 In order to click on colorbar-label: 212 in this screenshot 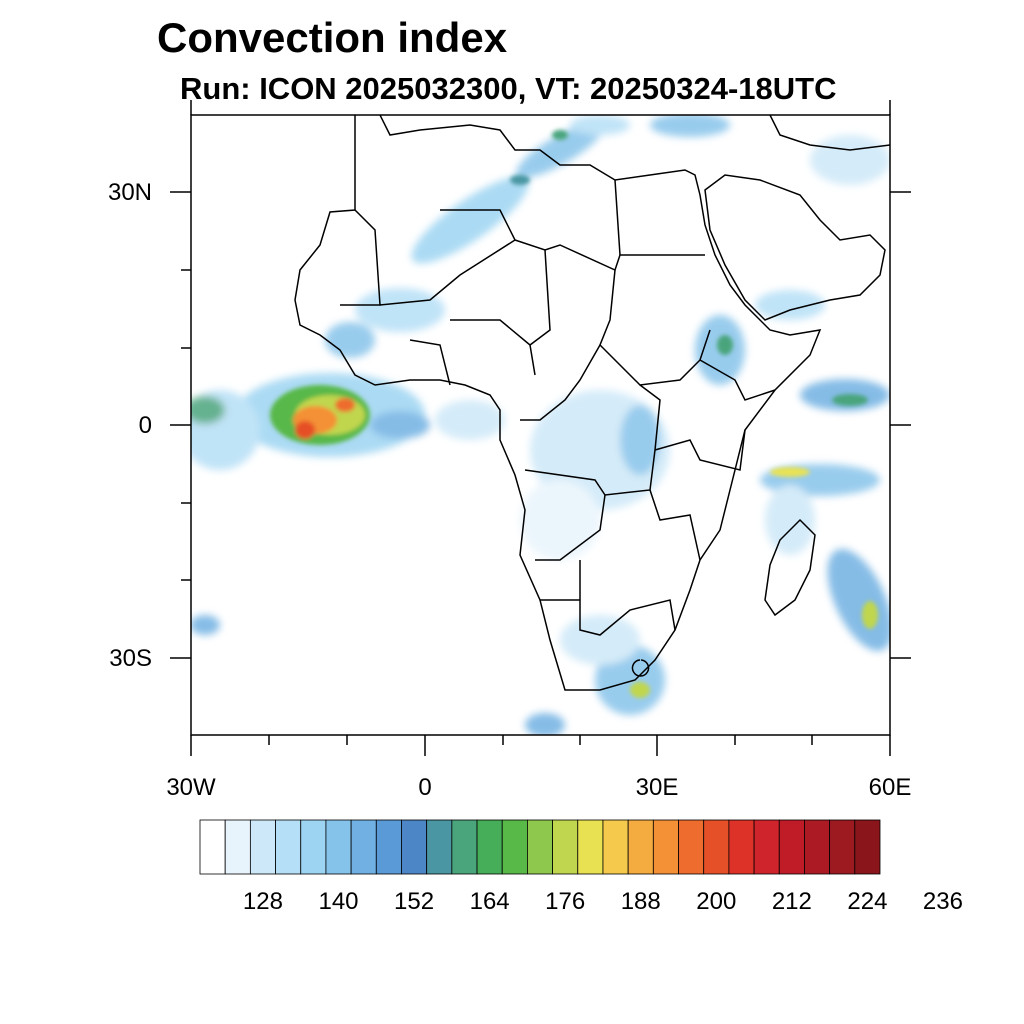, I will do `click(791, 901)`.